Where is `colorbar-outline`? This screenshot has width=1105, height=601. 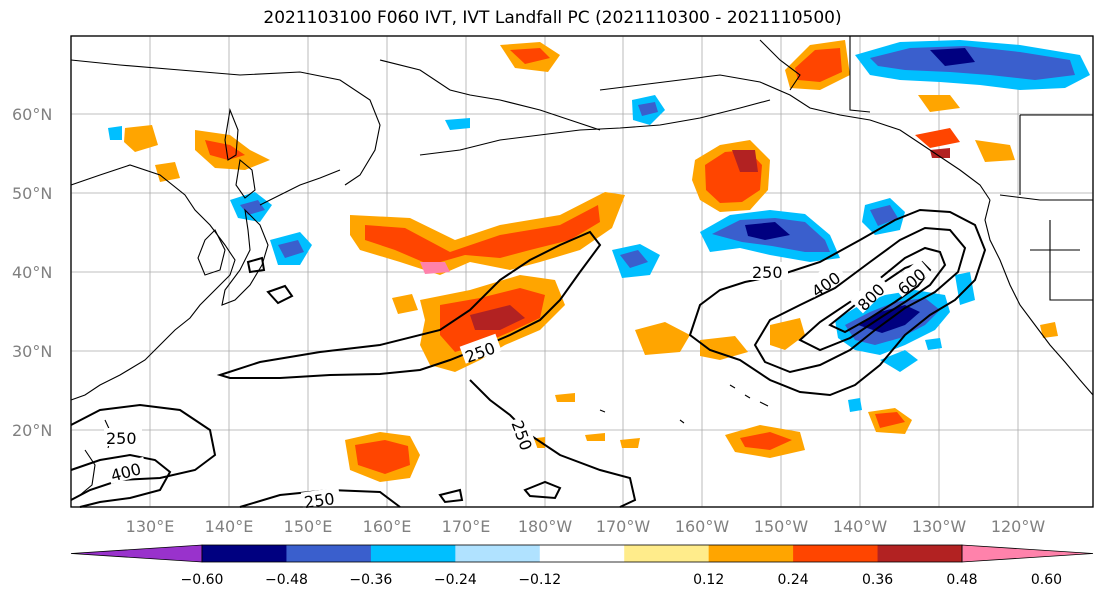 colorbar-outline is located at coordinates (582, 553).